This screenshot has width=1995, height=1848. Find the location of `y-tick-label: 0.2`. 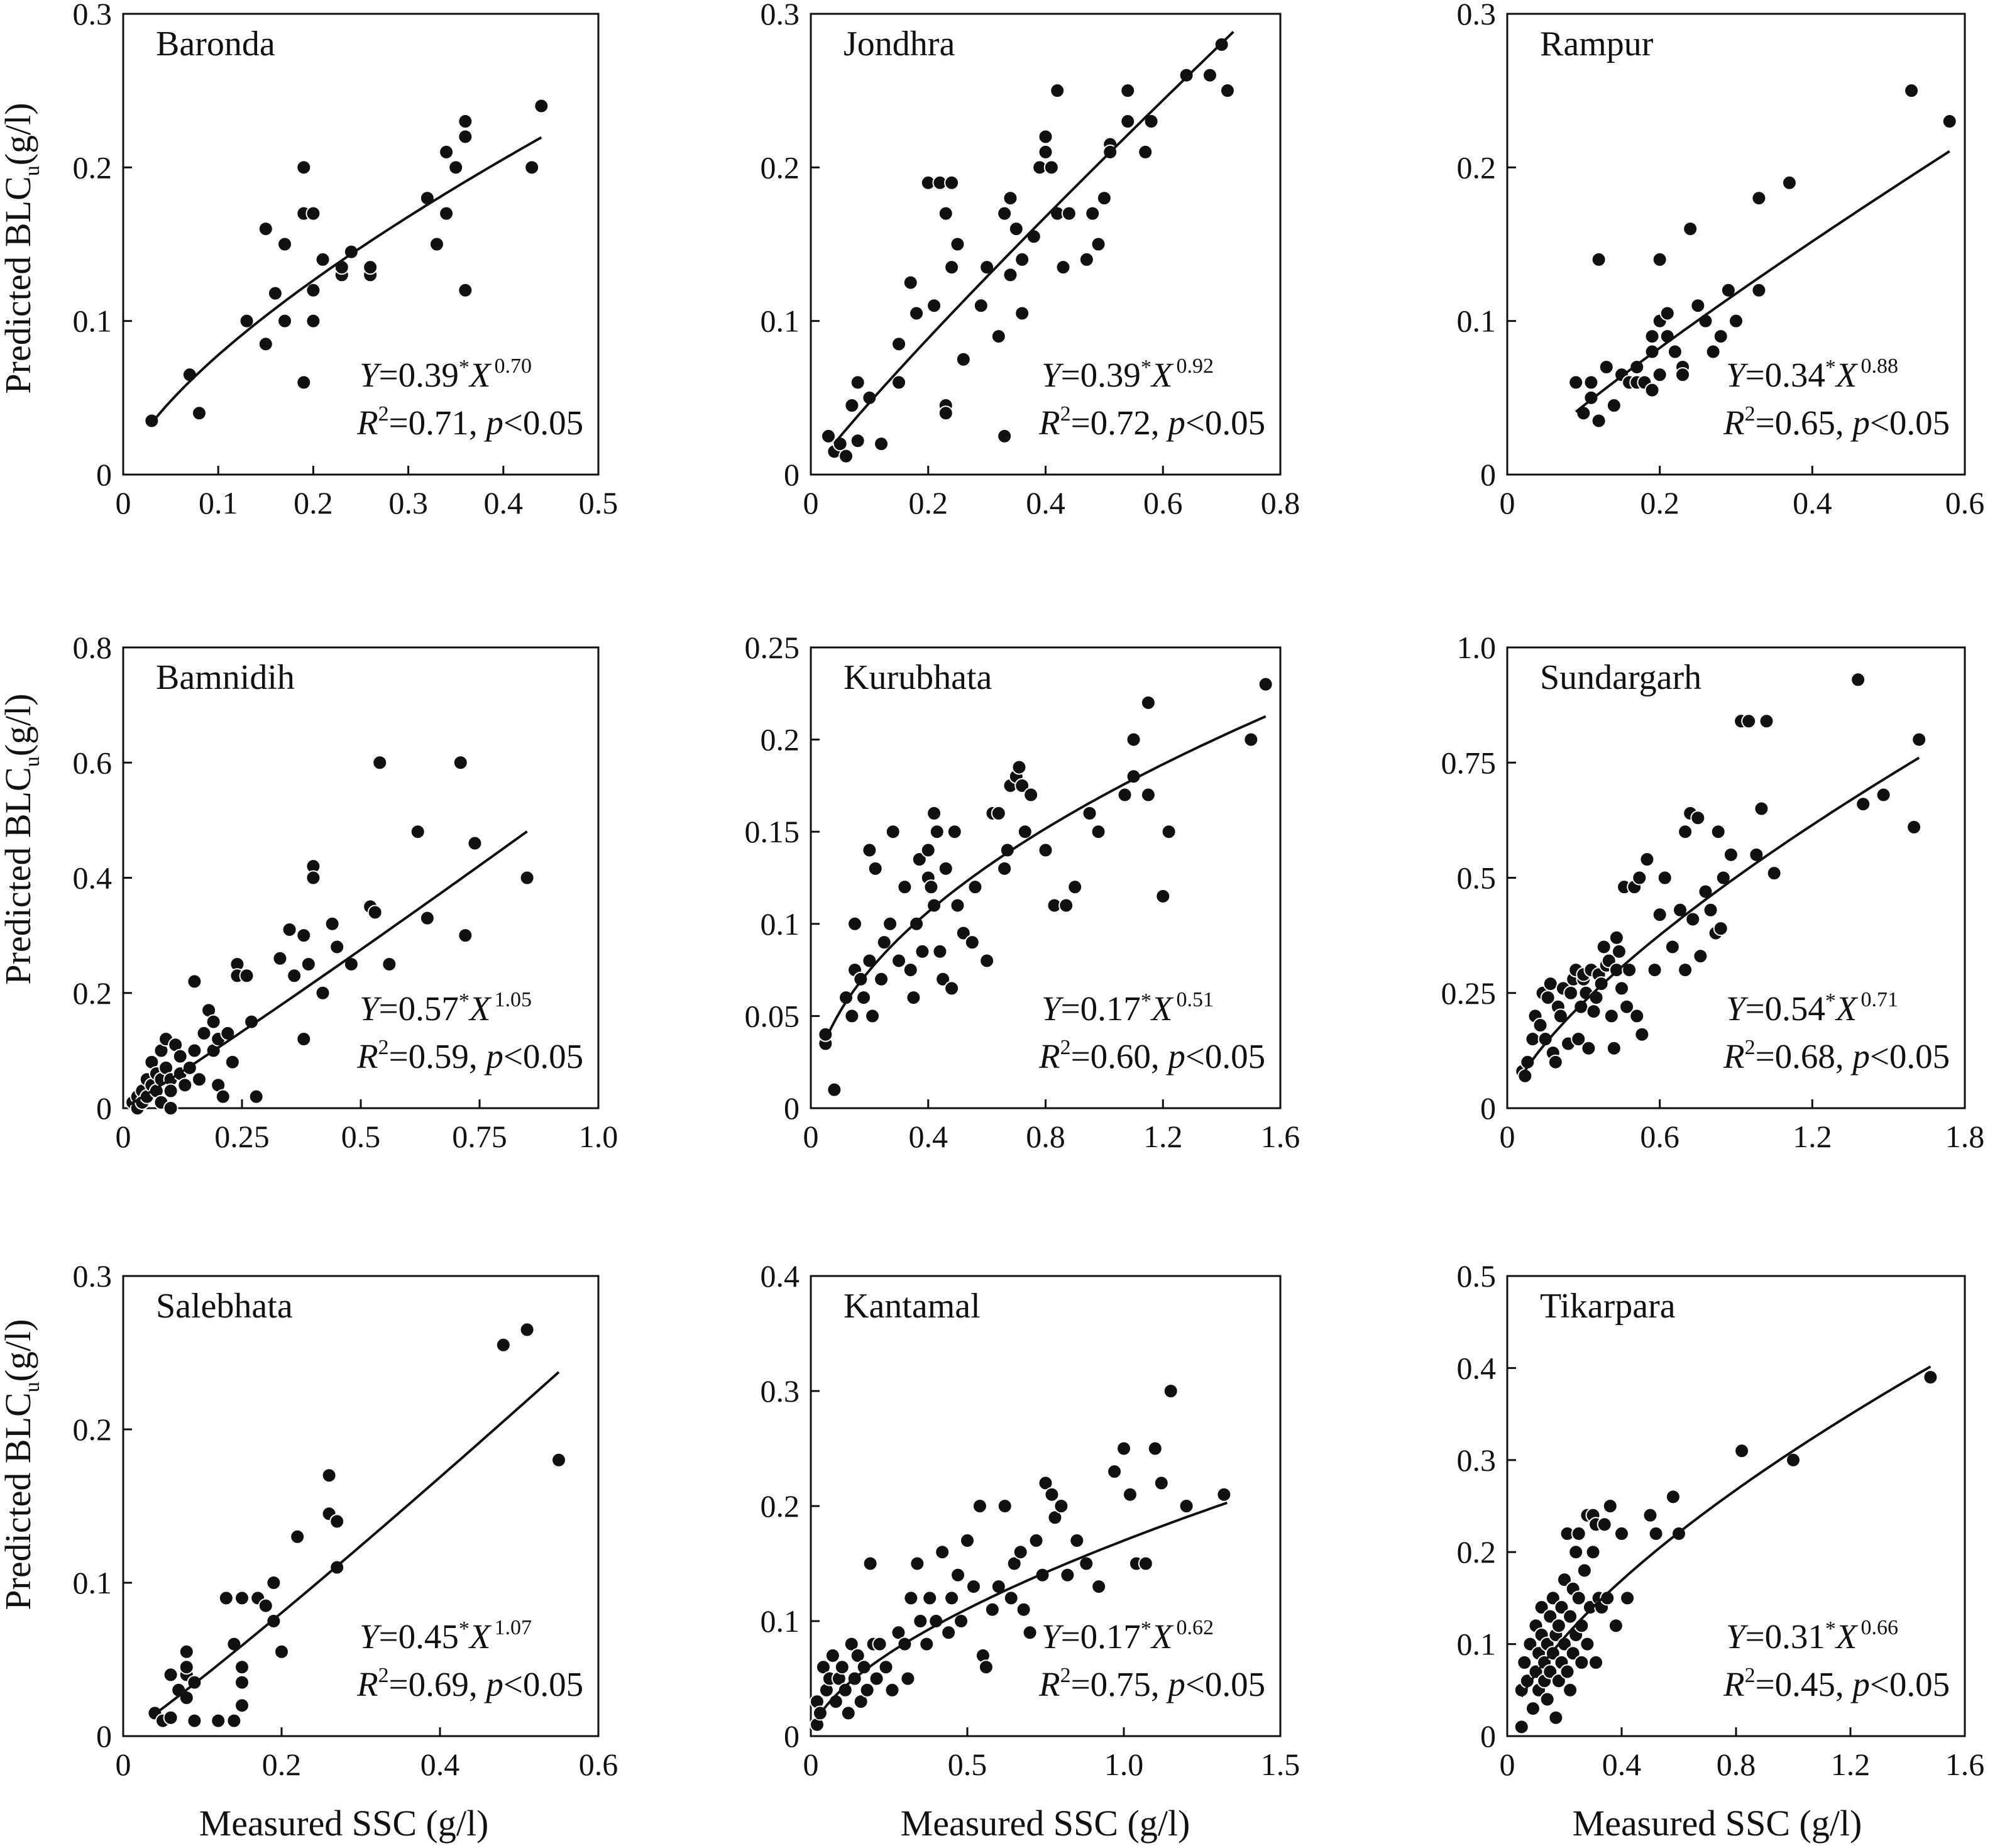

y-tick-label: 0.2 is located at coordinates (93, 167).